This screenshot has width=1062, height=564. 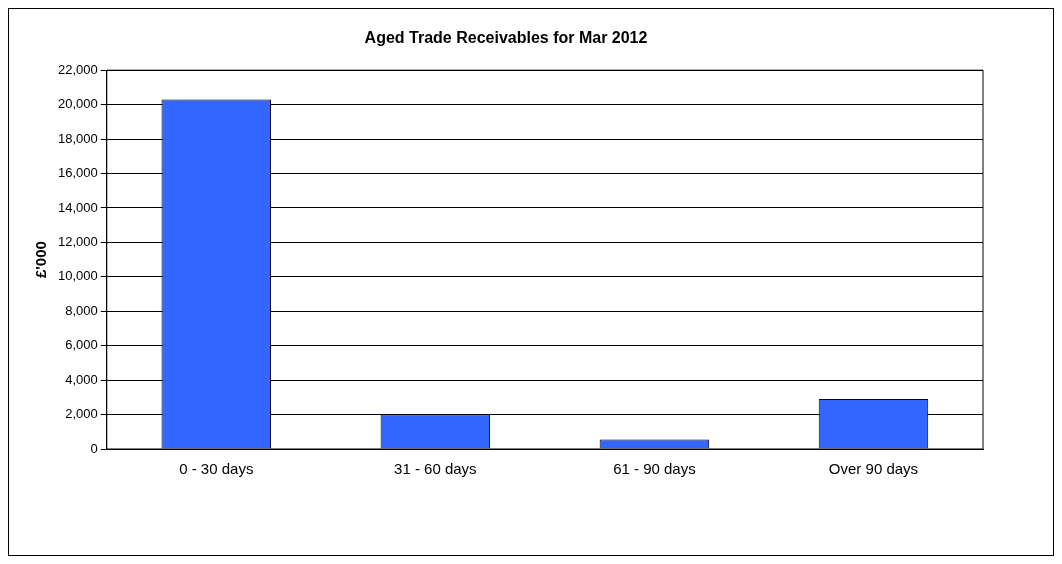 What do you see at coordinates (78, 173) in the screenshot?
I see `y-tick-label: 16,000` at bounding box center [78, 173].